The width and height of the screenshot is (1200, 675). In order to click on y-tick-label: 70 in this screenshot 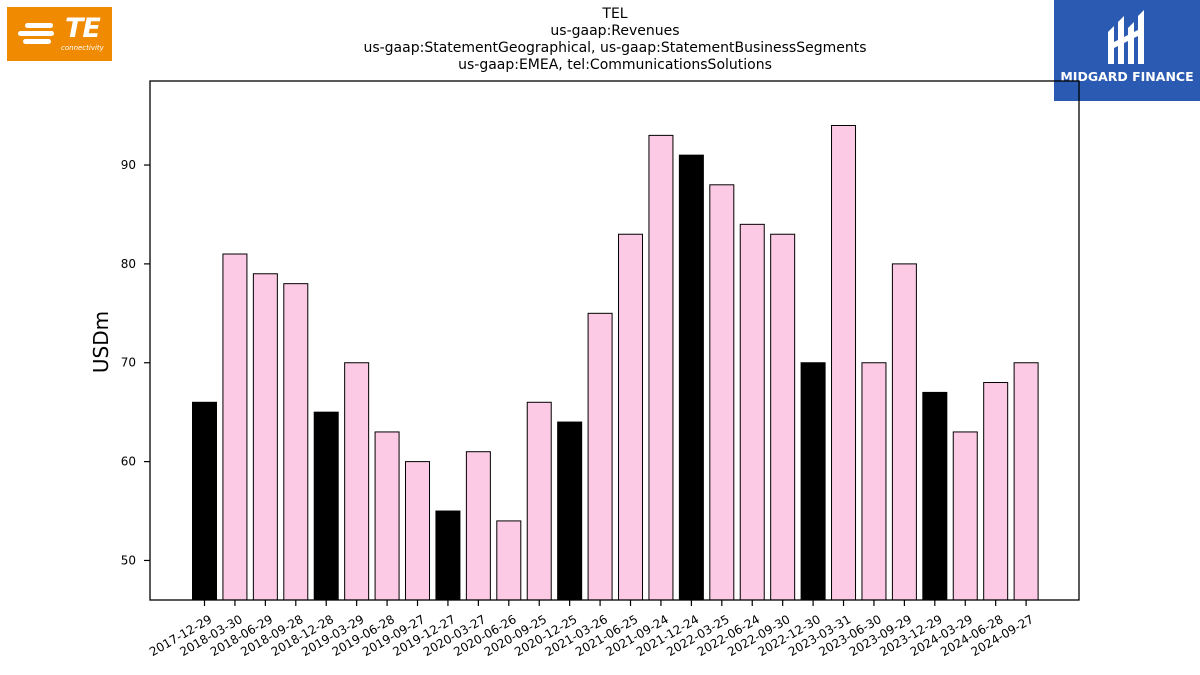, I will do `click(128, 363)`.